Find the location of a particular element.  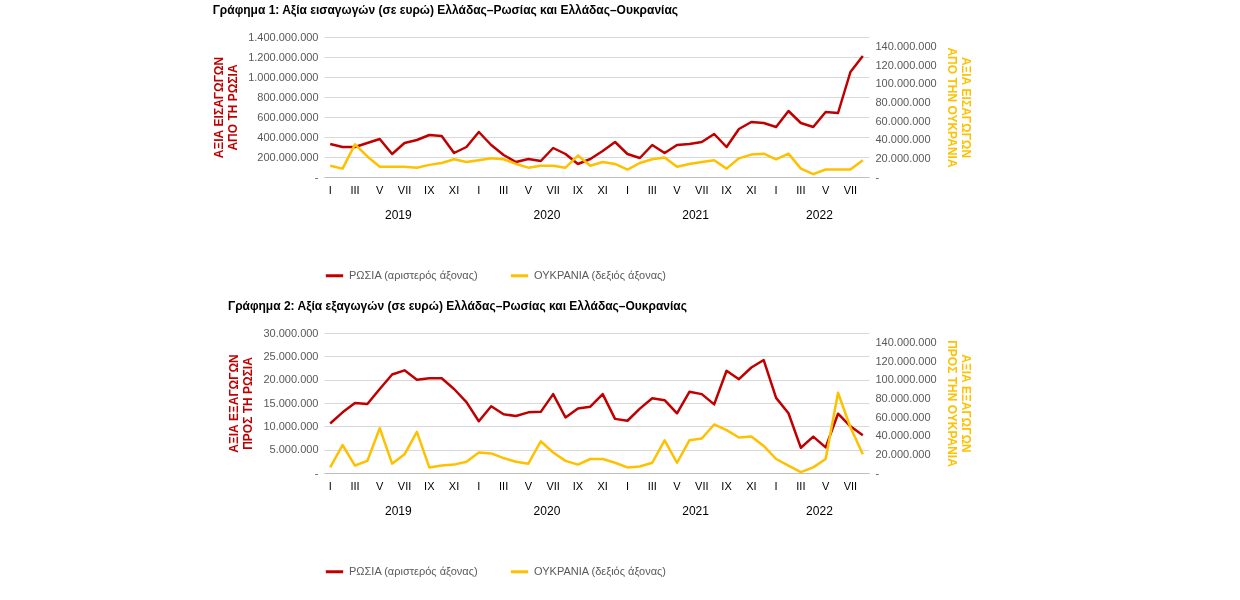

y-tick-label: 30.000.000 is located at coordinates (291, 332).